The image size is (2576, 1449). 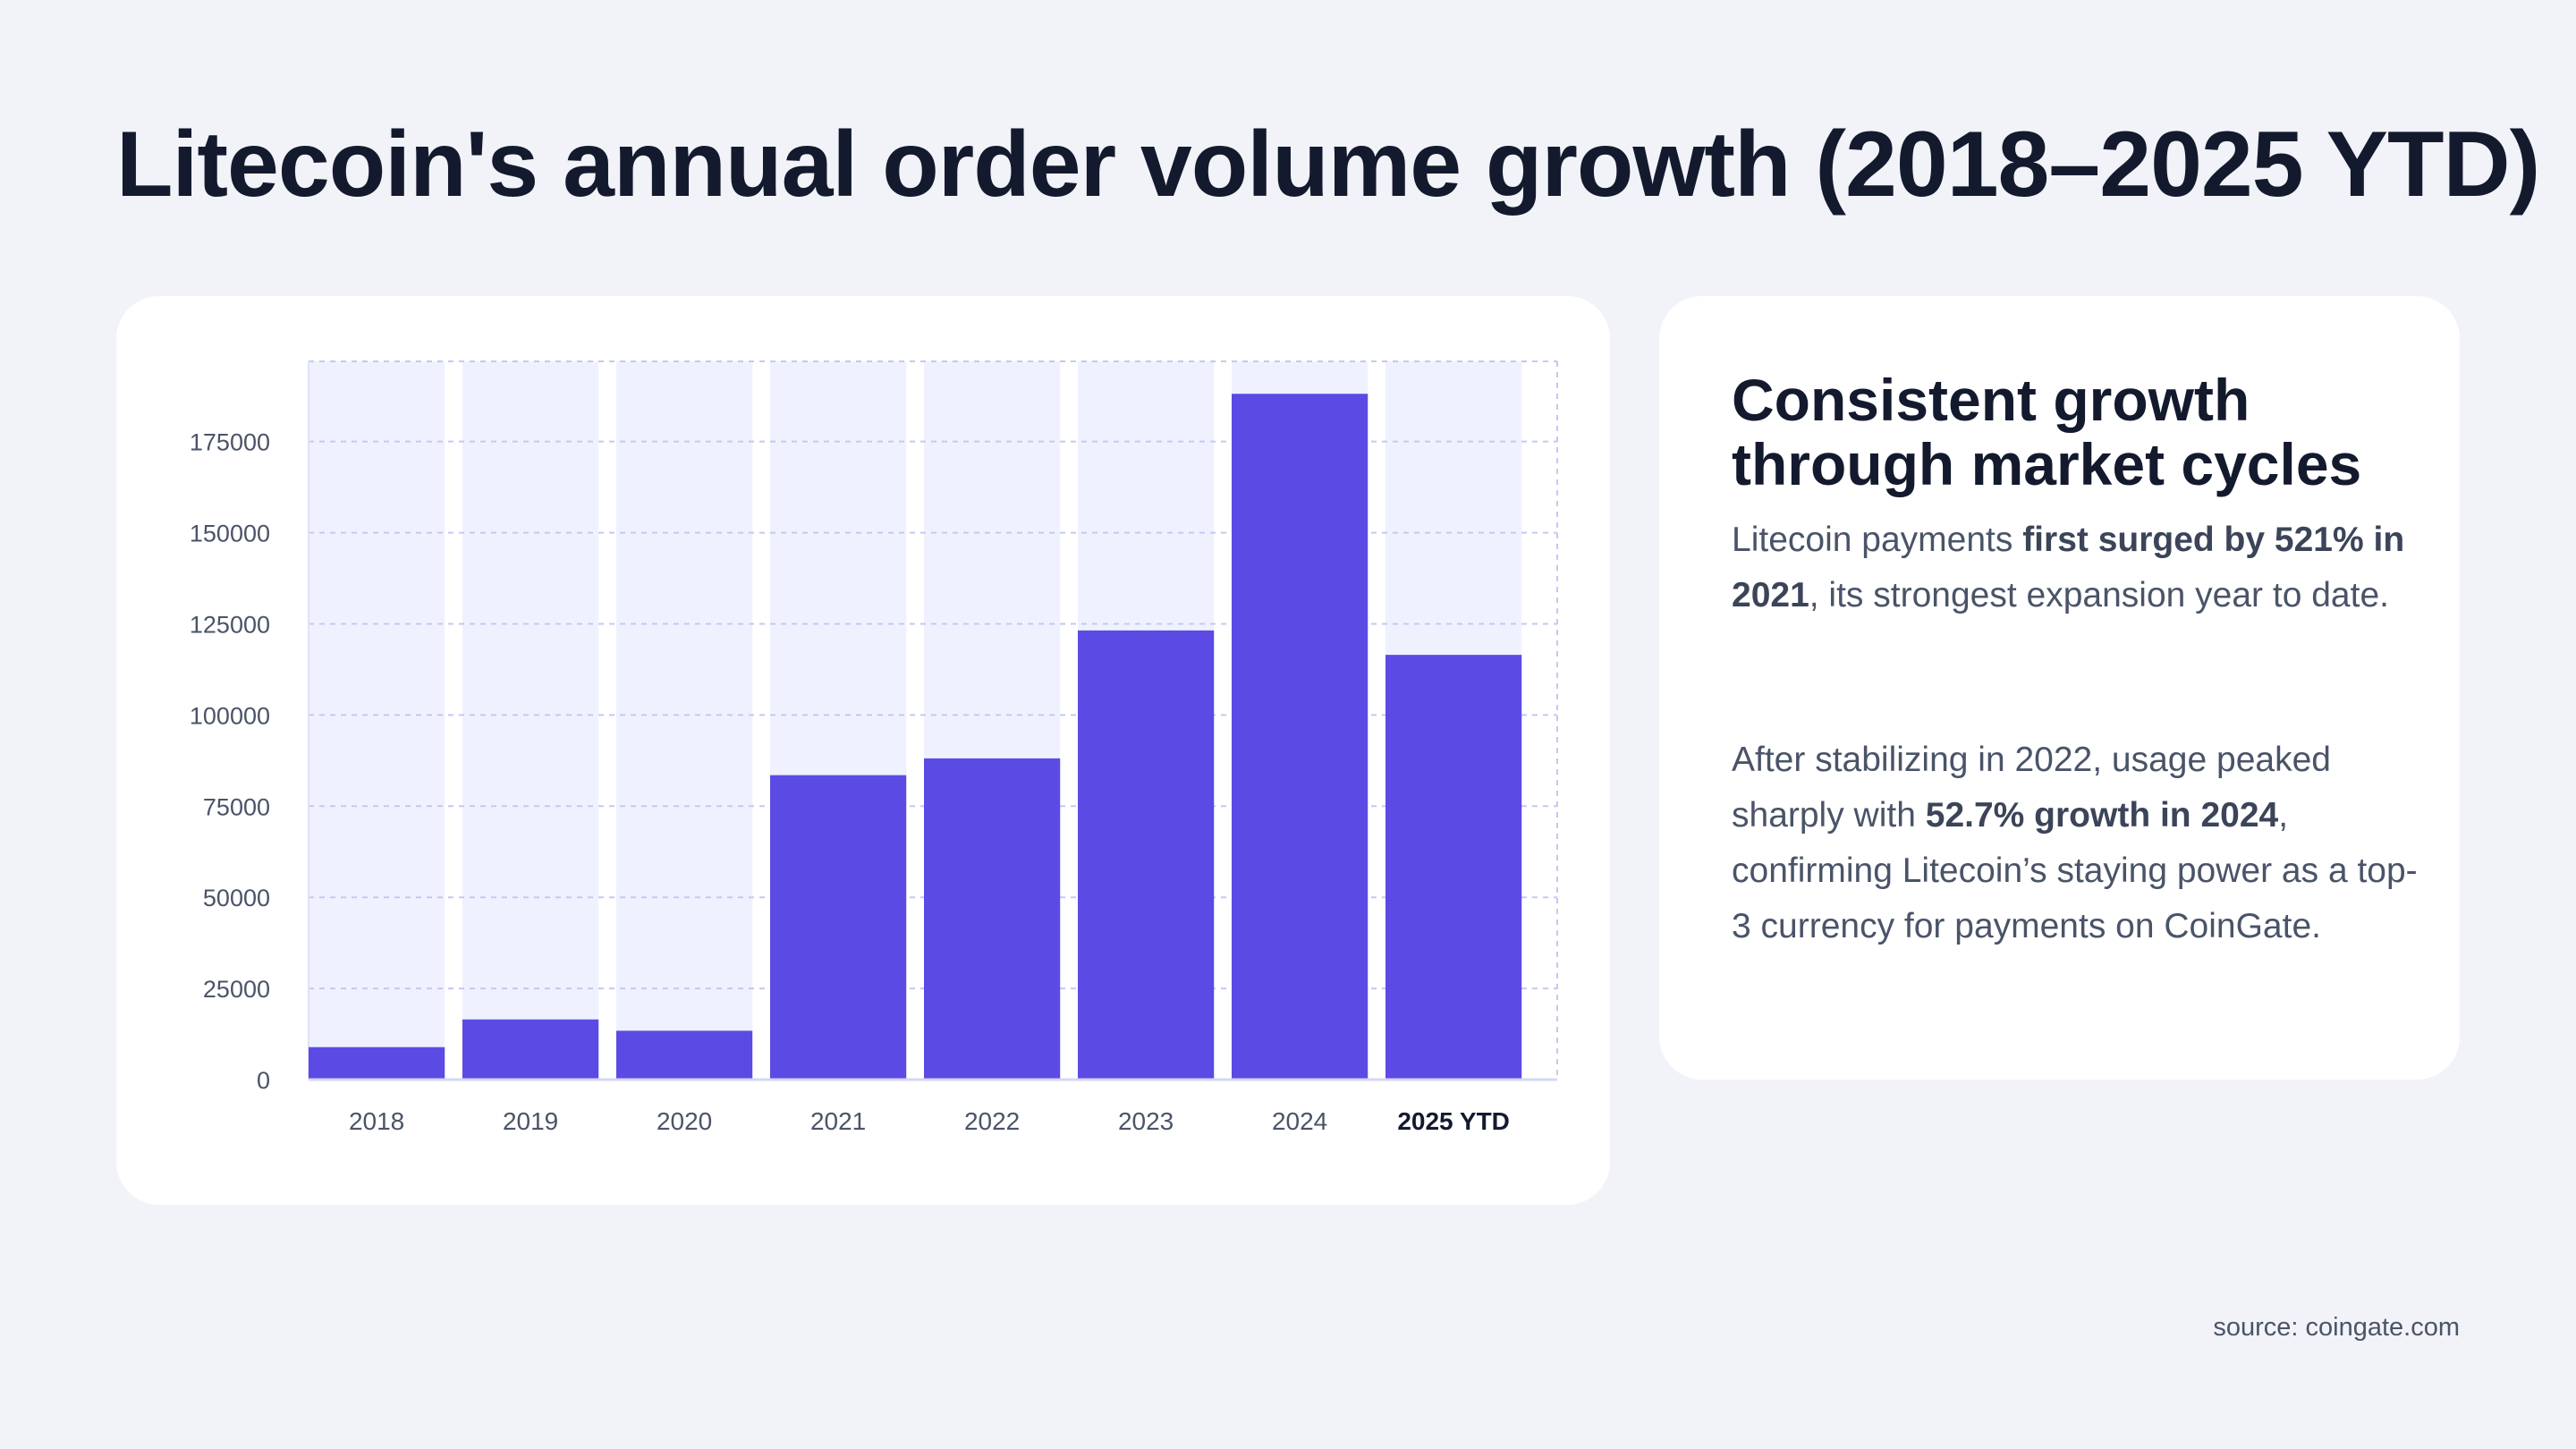 What do you see at coordinates (236, 898) in the screenshot?
I see `y-tick-label: 50000` at bounding box center [236, 898].